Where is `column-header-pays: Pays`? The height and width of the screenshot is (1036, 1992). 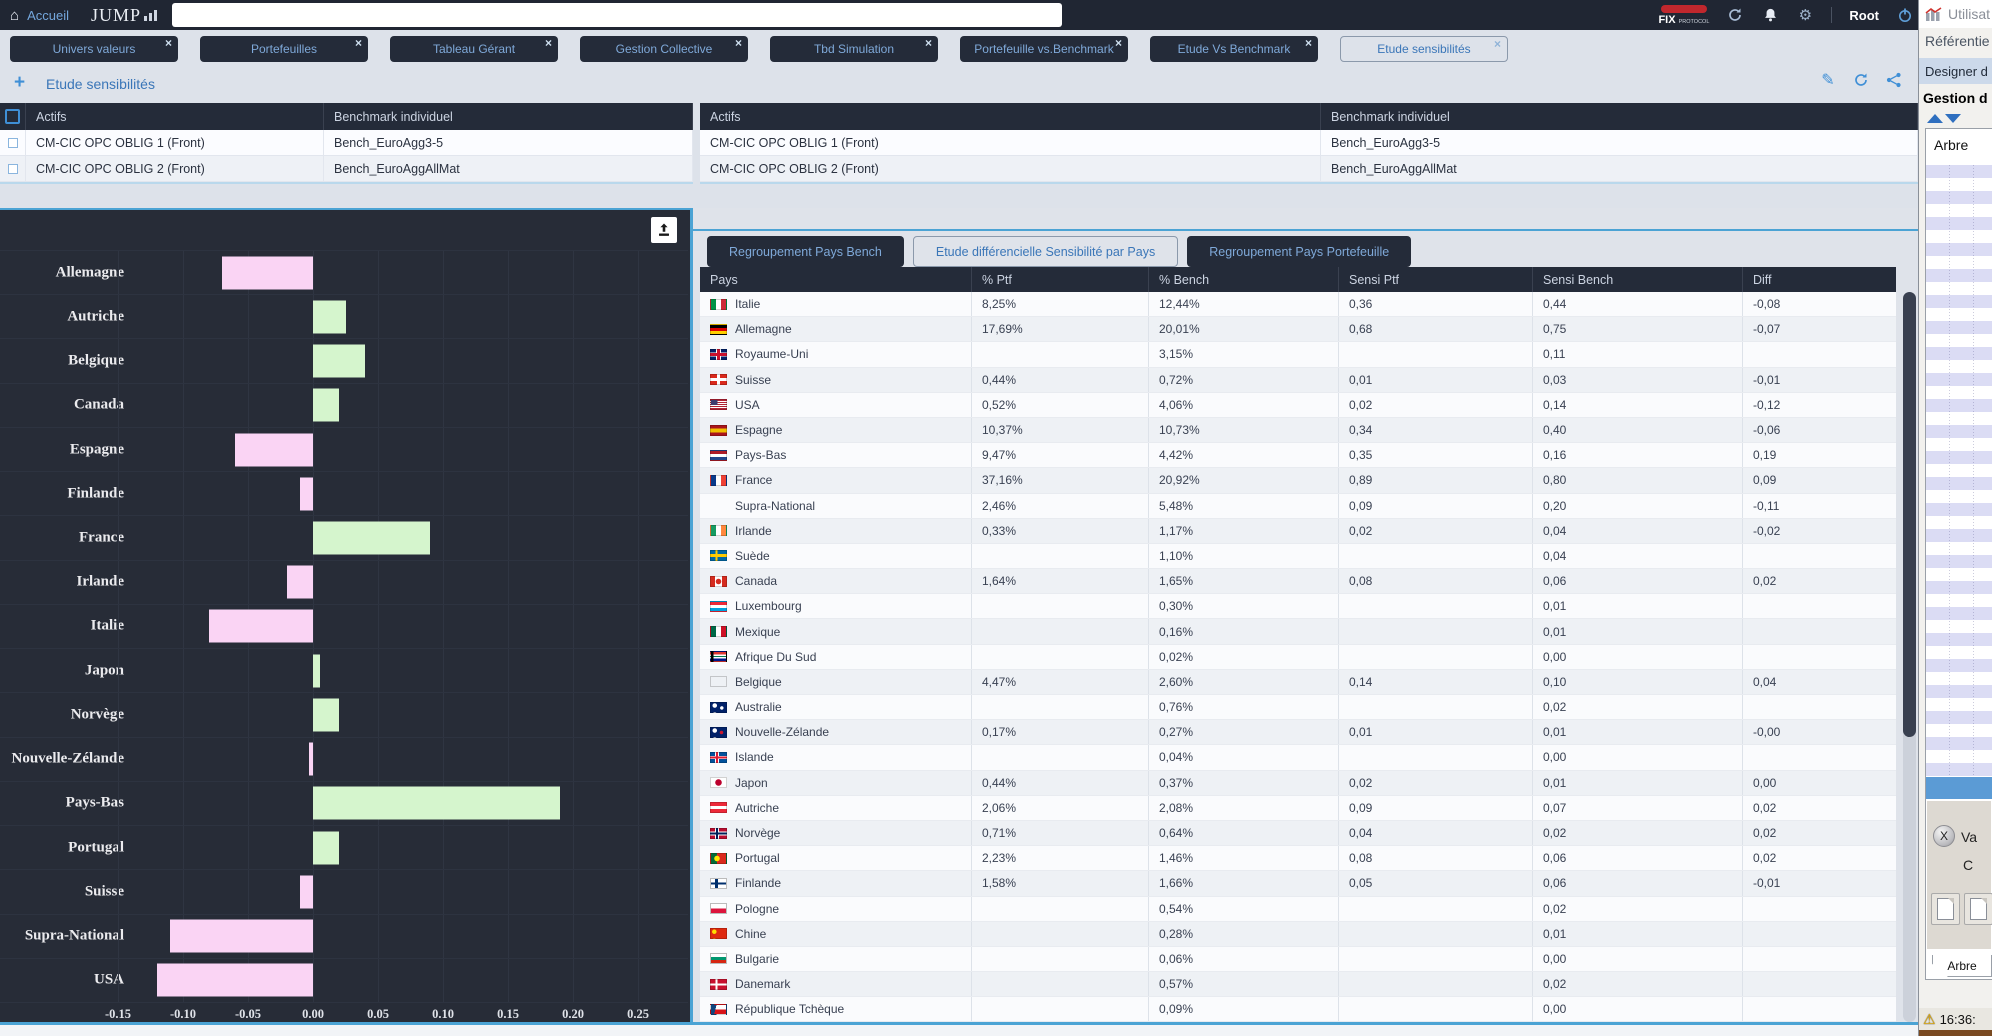 column-header-pays: Pays is located at coordinates (836, 279).